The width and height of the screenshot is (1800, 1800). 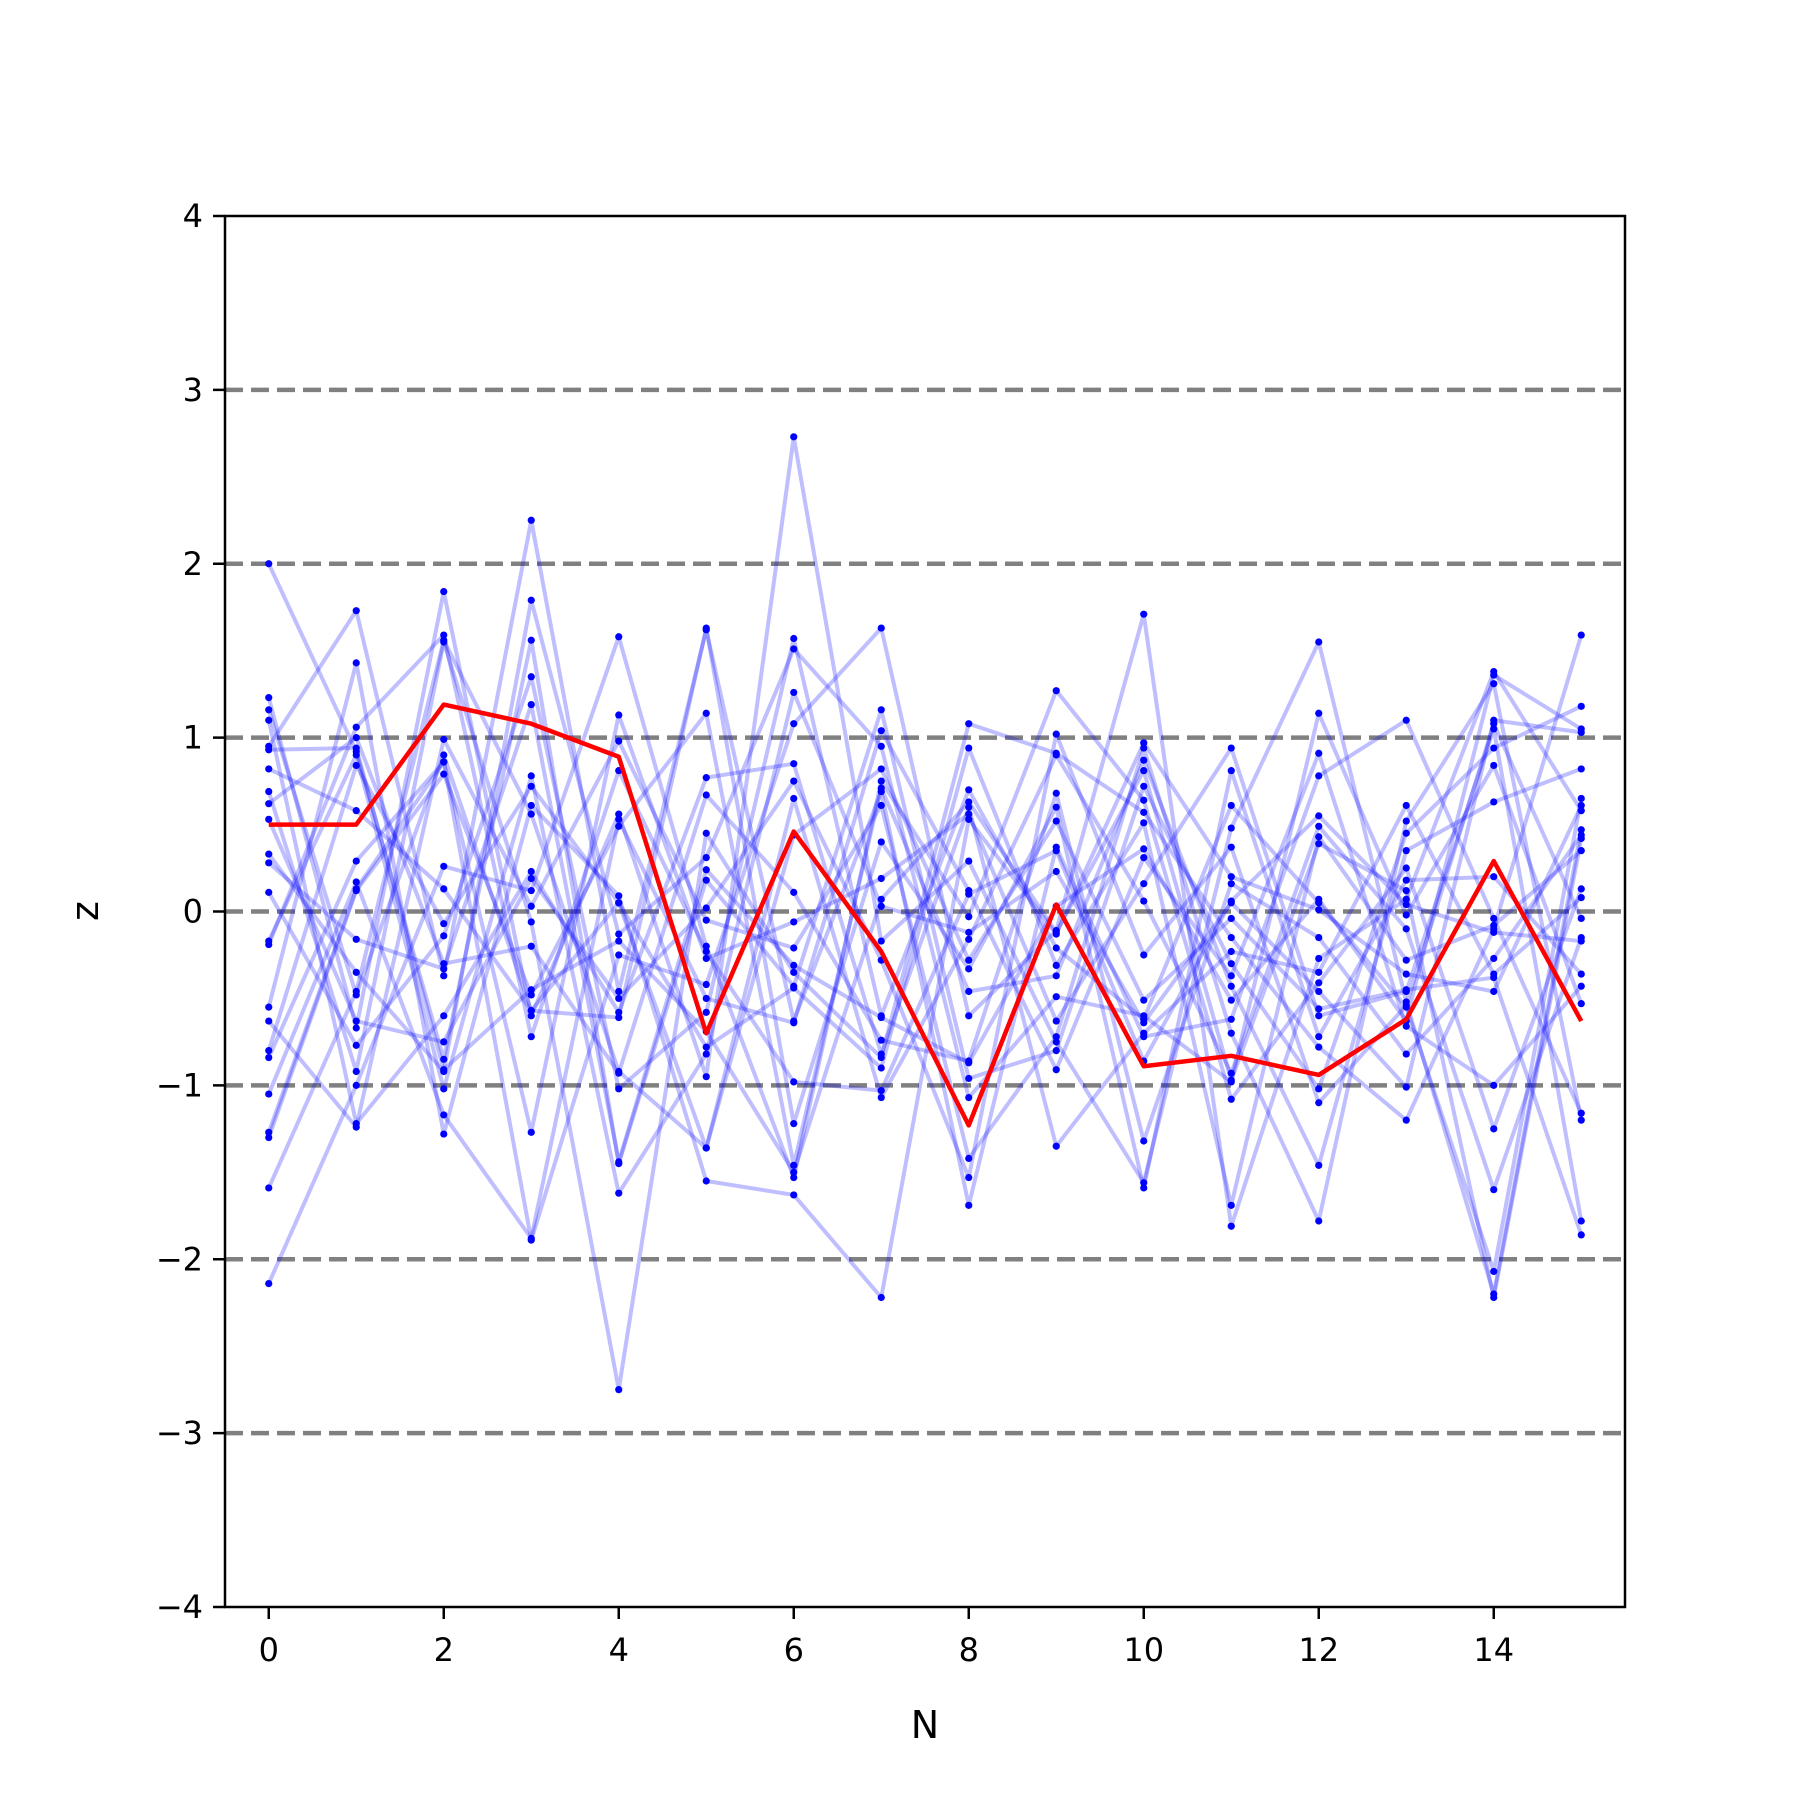 I want to click on y-axis: −4 −3 −2 −1 0 1 2 3 4, so click(x=190, y=911).